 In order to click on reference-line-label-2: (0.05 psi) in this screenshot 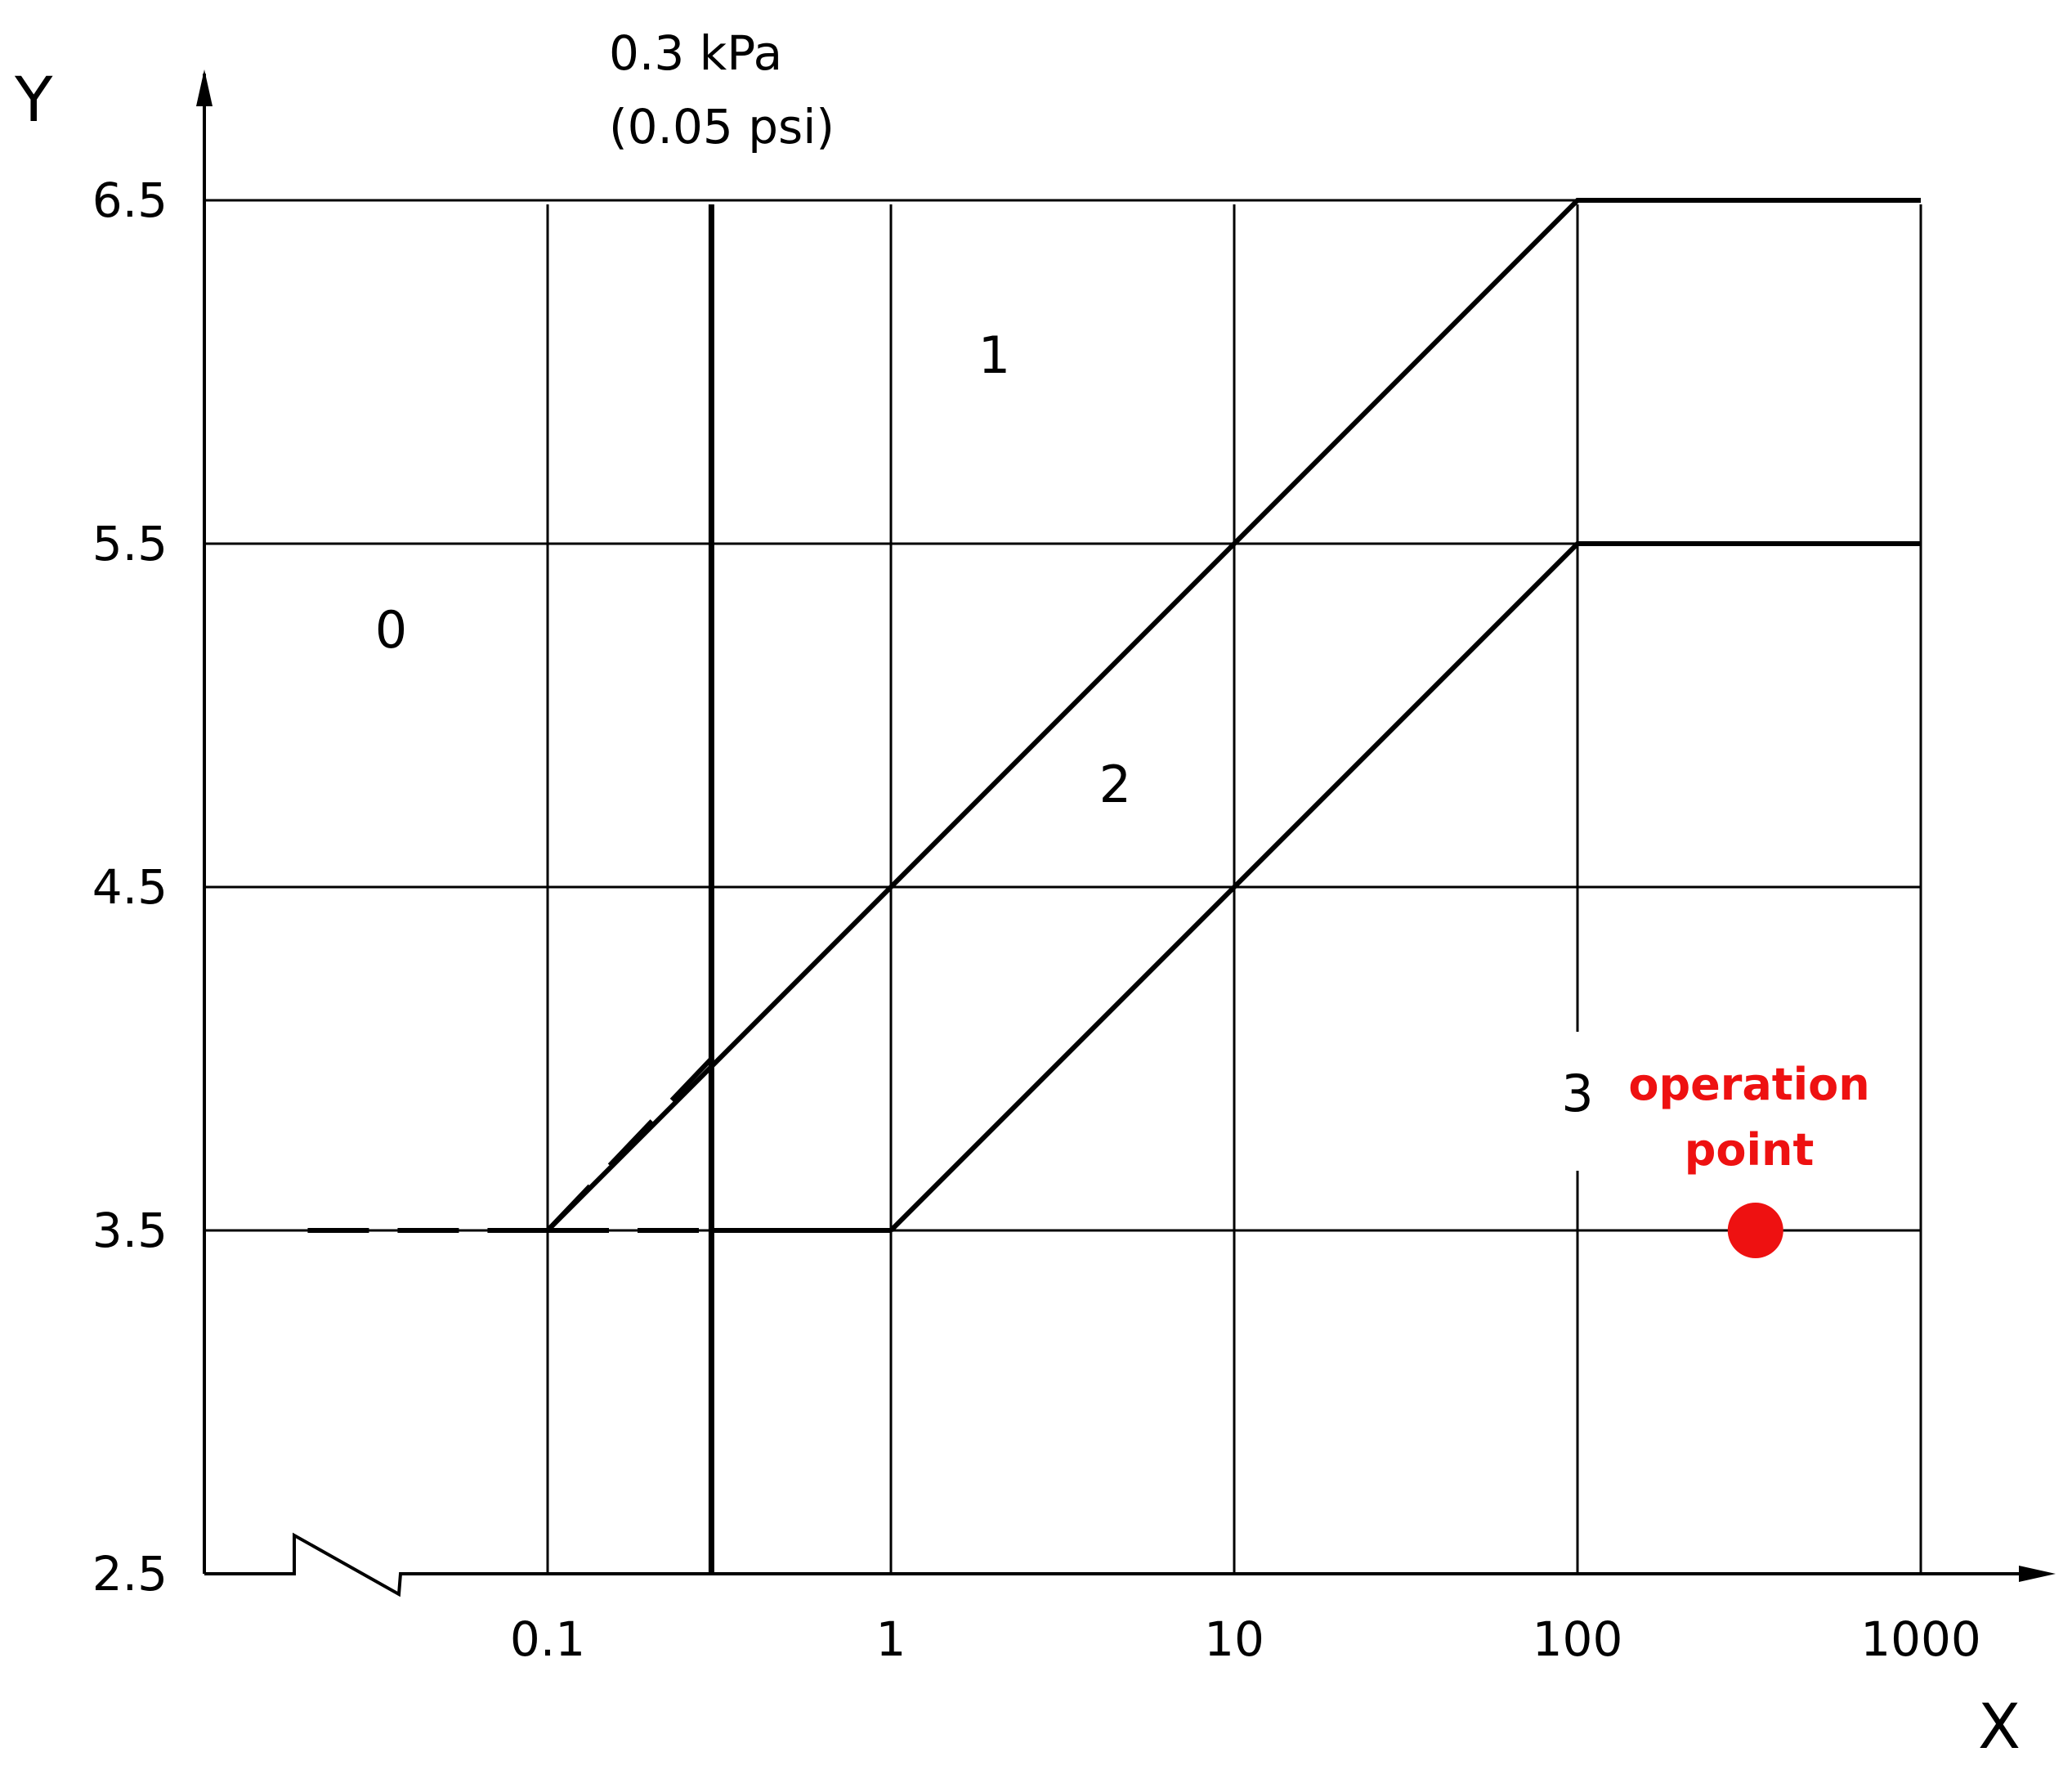, I will do `click(722, 127)`.